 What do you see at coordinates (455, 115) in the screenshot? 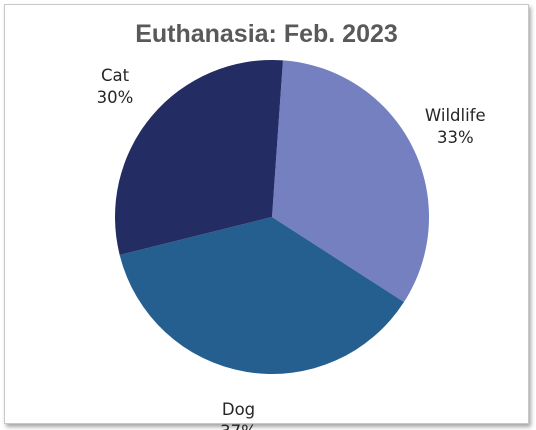
I see `slice-label-wildlife: Wildlife` at bounding box center [455, 115].